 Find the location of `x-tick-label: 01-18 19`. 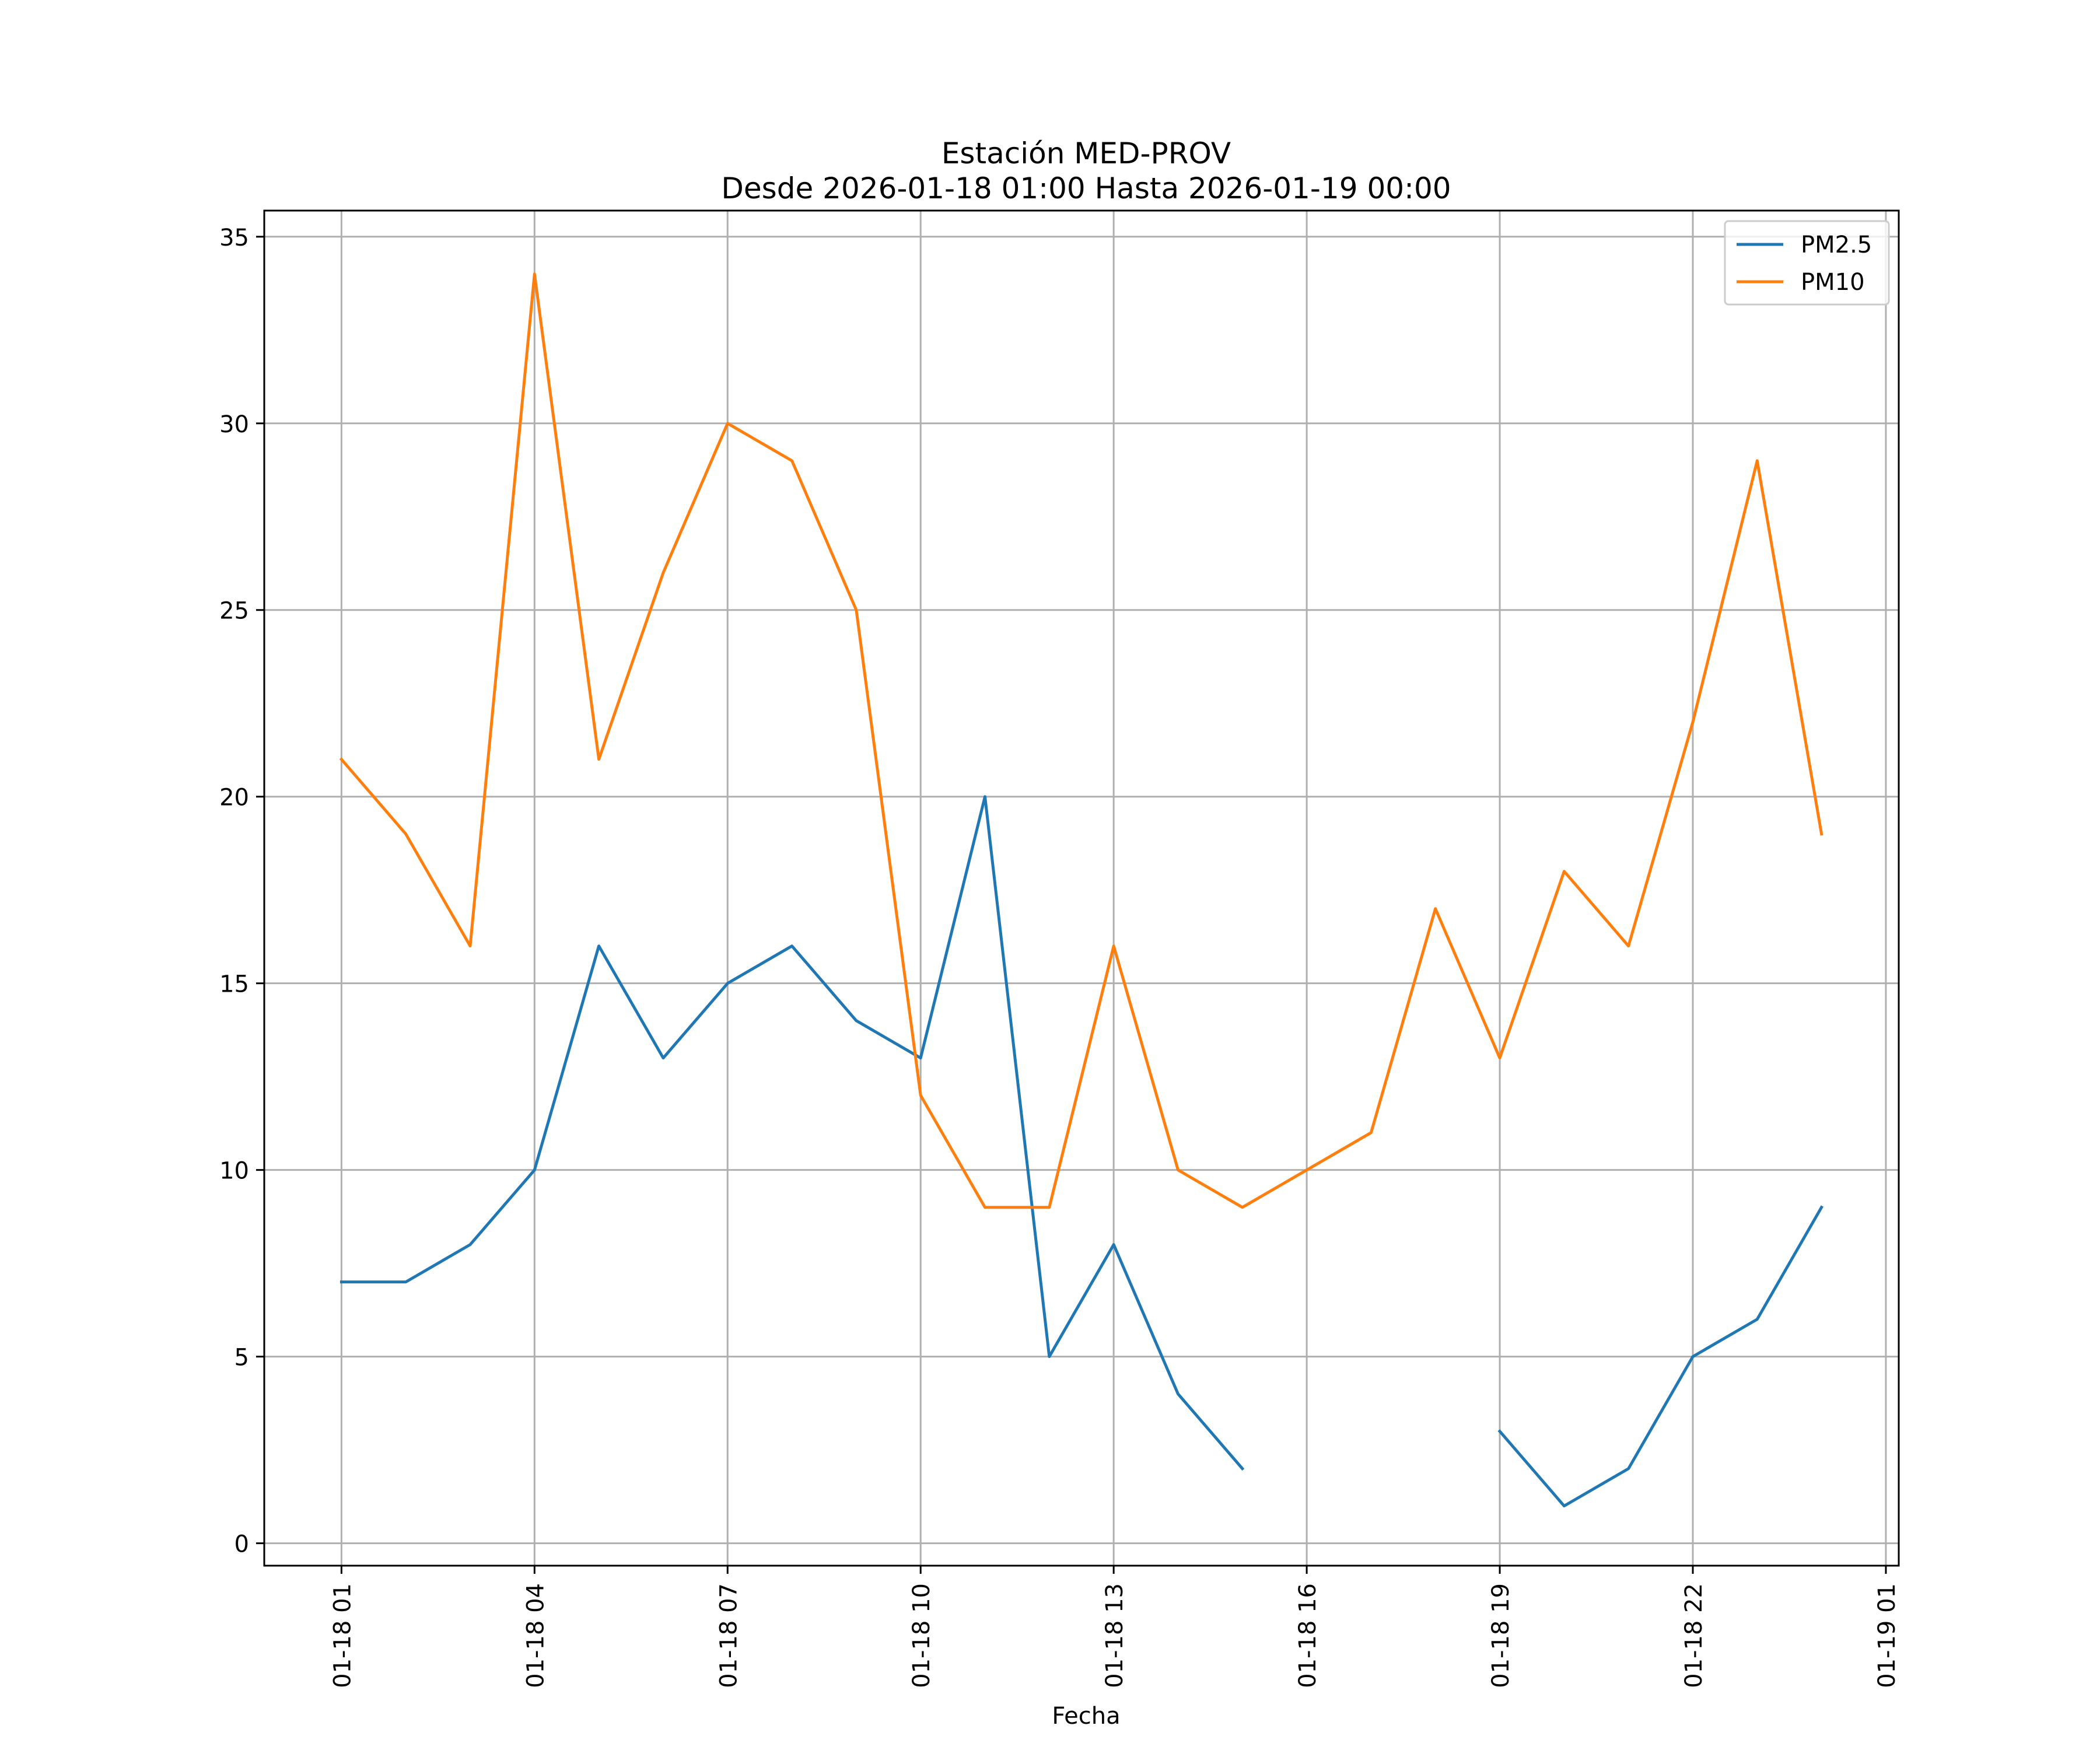

x-tick-label: 01-18 19 is located at coordinates (1501, 1636).